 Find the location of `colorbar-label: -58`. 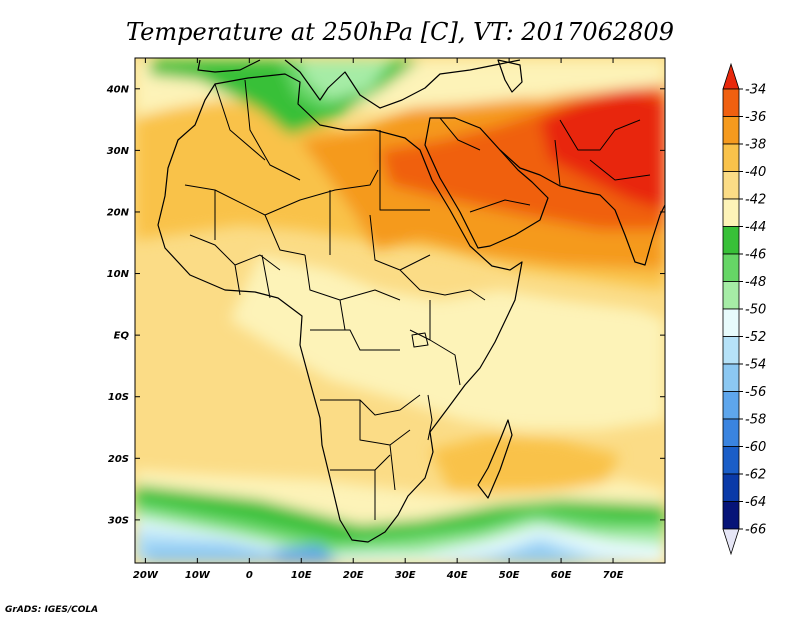

colorbar-label: -58 is located at coordinates (755, 420).